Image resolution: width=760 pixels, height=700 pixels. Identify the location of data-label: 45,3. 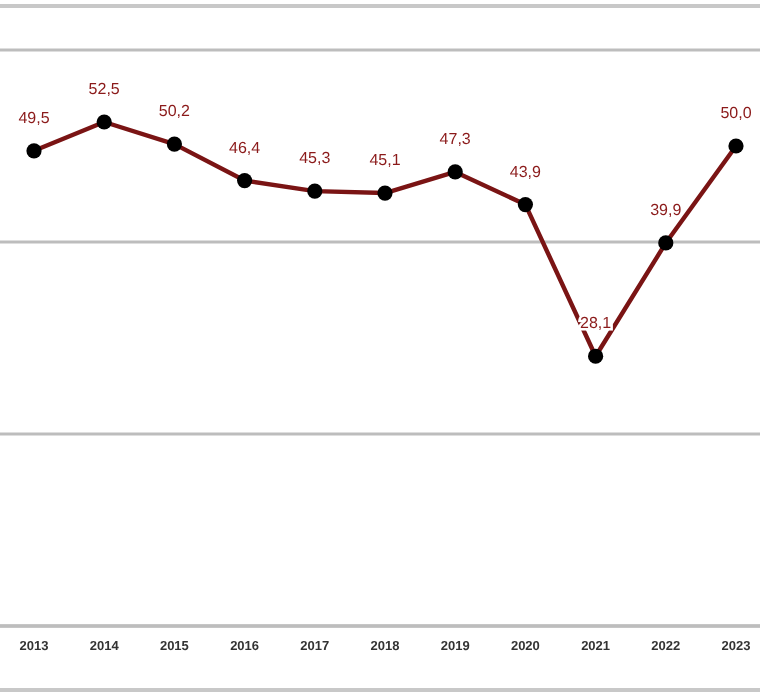
(315, 158).